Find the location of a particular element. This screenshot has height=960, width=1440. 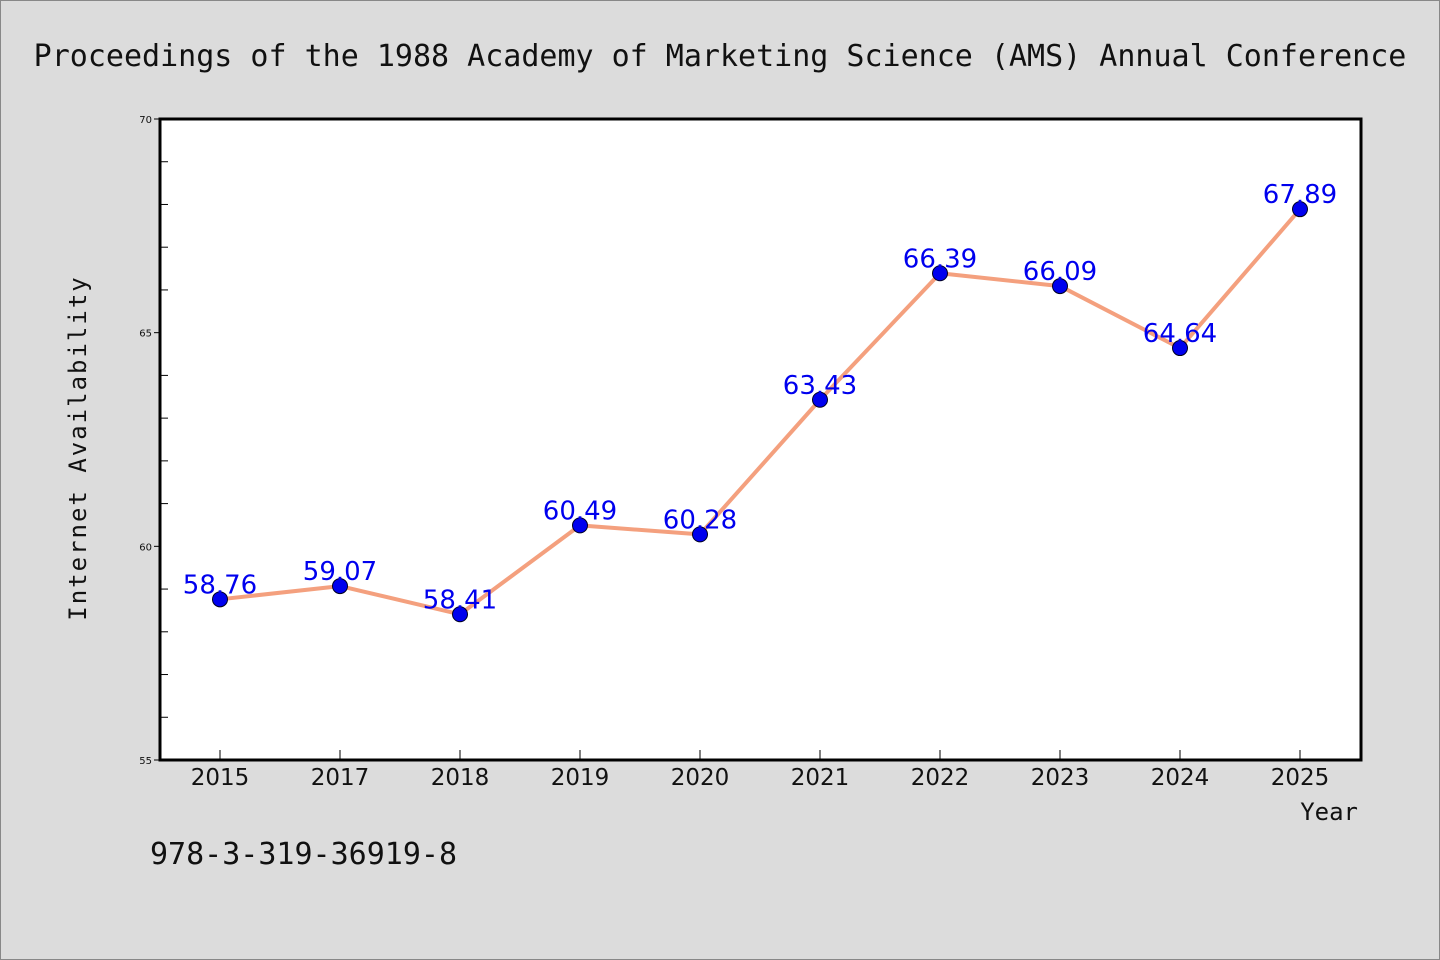

y-axis-label: Internet Availability is located at coordinates (78, 447).